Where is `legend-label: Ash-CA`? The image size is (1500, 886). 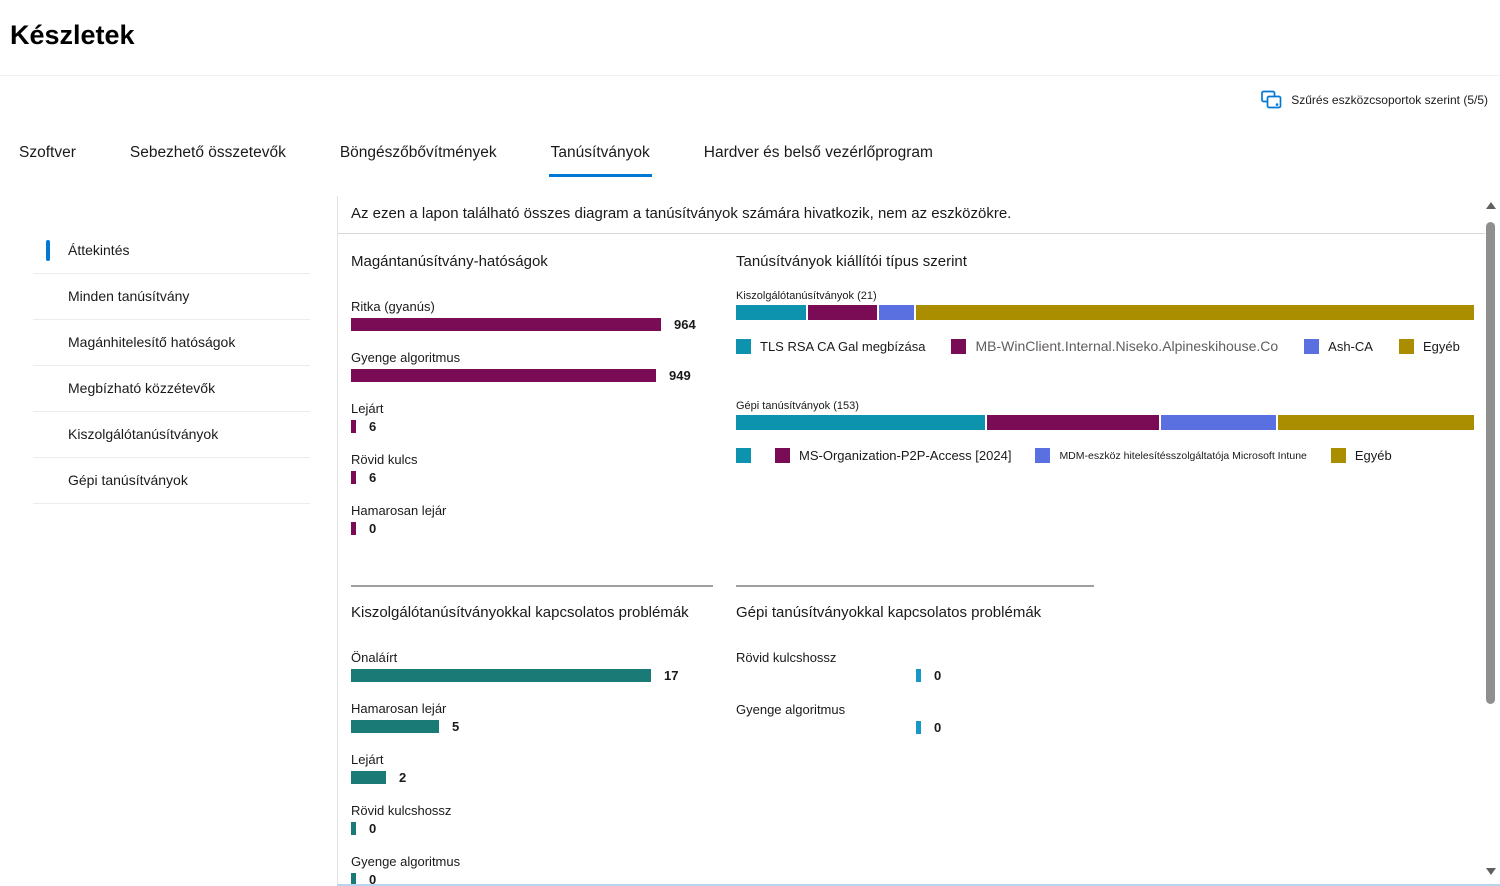
legend-label: Ash-CA is located at coordinates (1350, 346).